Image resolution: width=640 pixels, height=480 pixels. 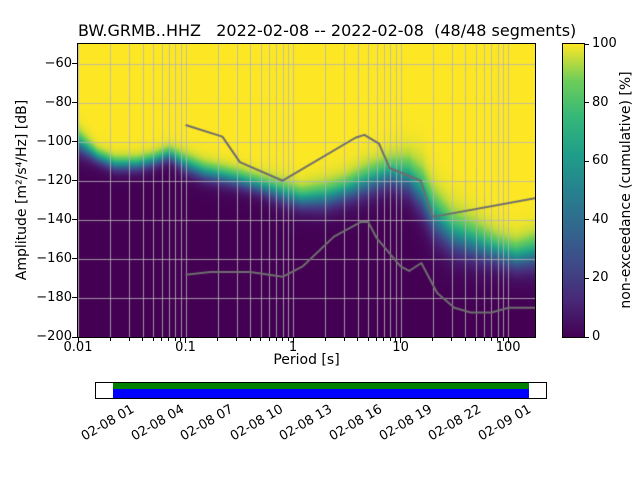 What do you see at coordinates (400, 347) in the screenshot?
I see `x-tick-label: 10` at bounding box center [400, 347].